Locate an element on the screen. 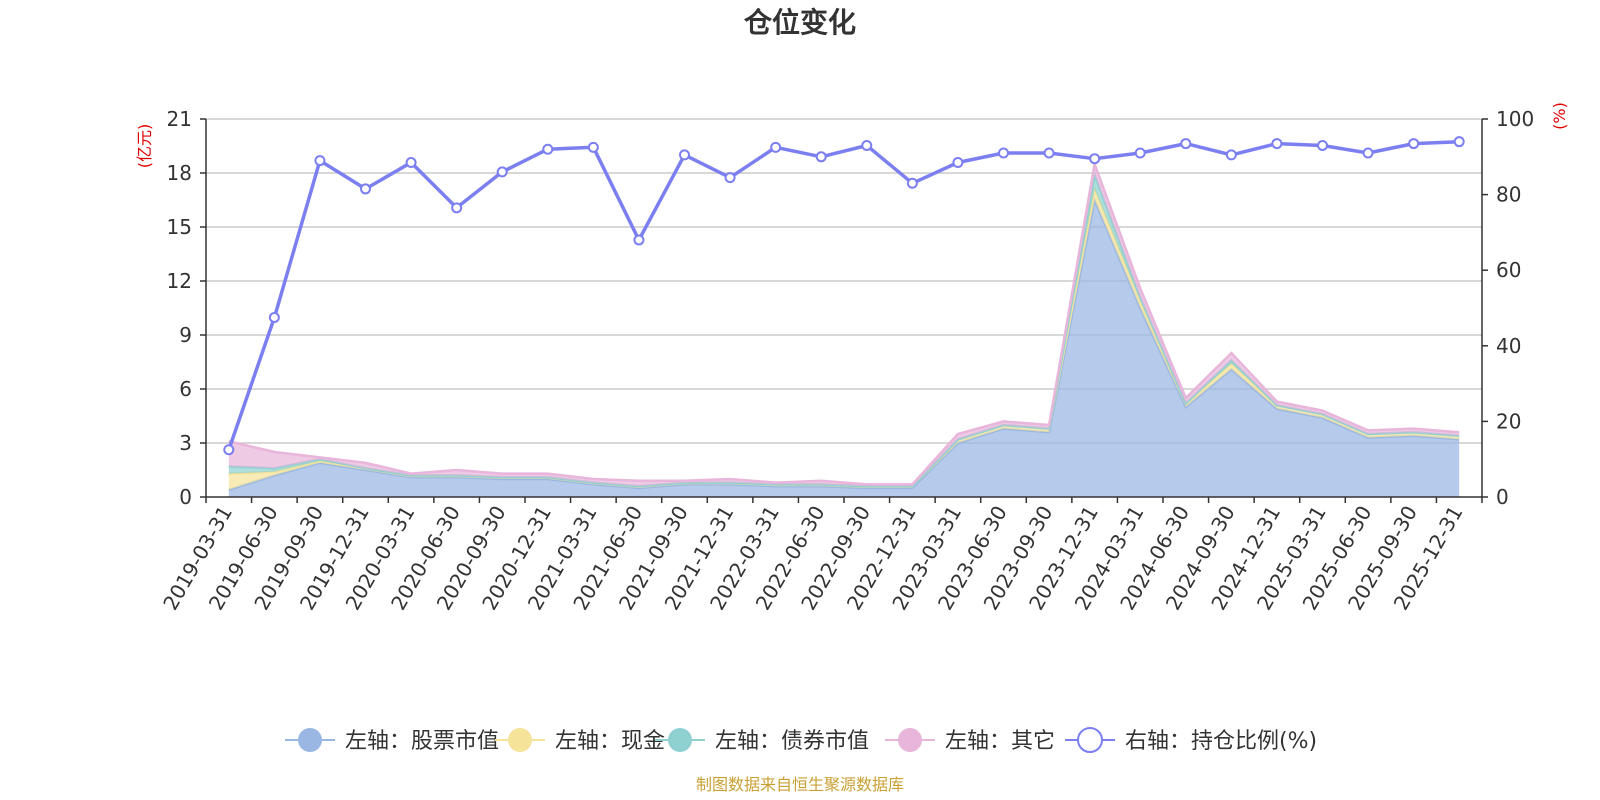 The height and width of the screenshot is (800, 1600). left-axis-tick-label: 18 is located at coordinates (179, 173).